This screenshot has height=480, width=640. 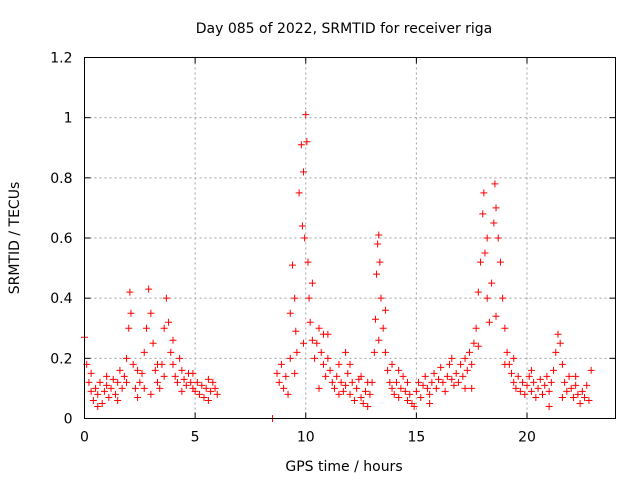 What do you see at coordinates (84, 438) in the screenshot?
I see `x-tick-label: 0` at bounding box center [84, 438].